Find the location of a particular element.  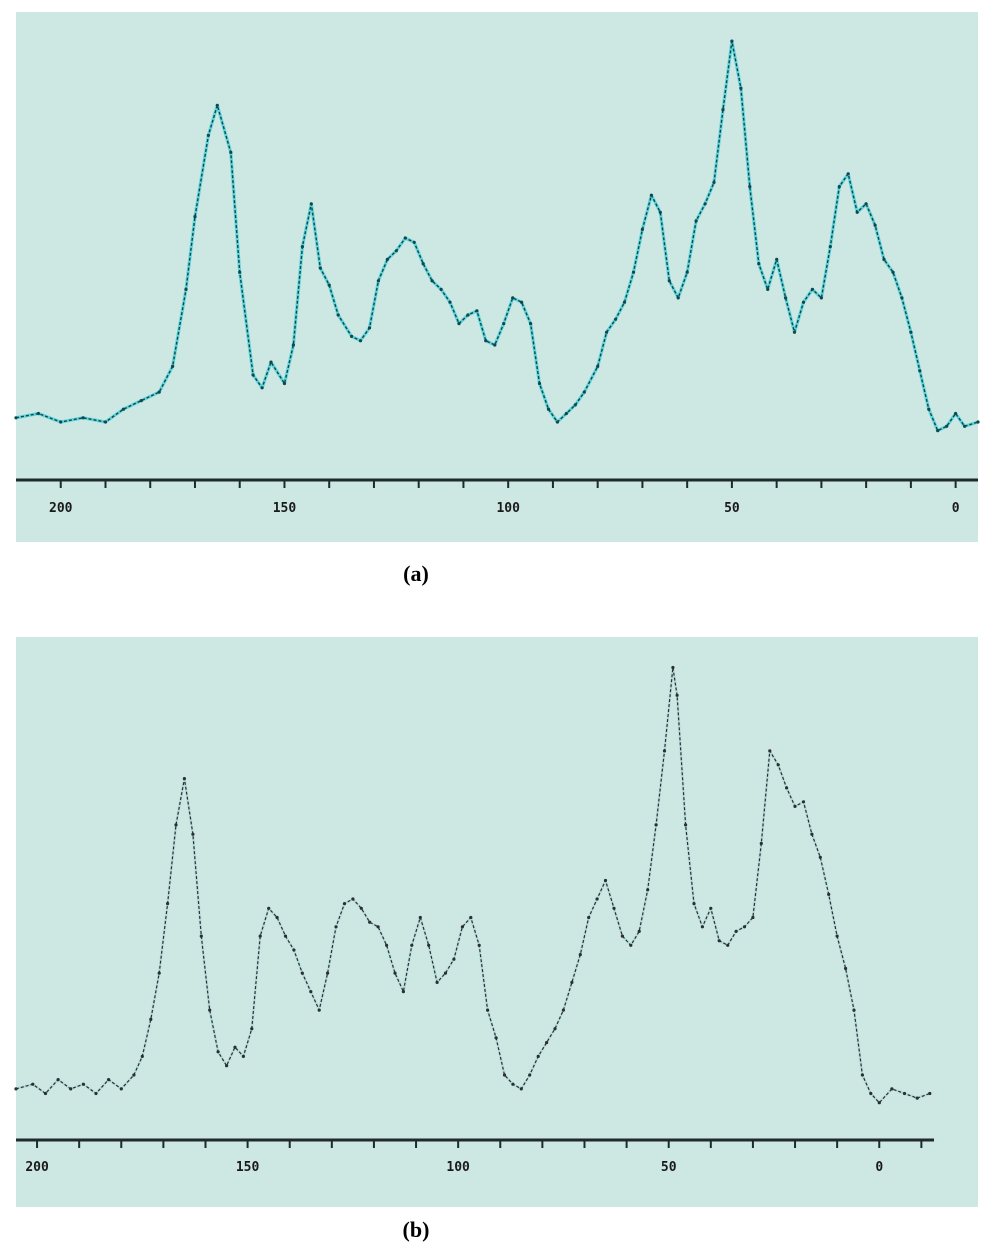

x-tick-label-b-100: 100 is located at coordinates (458, 1167).